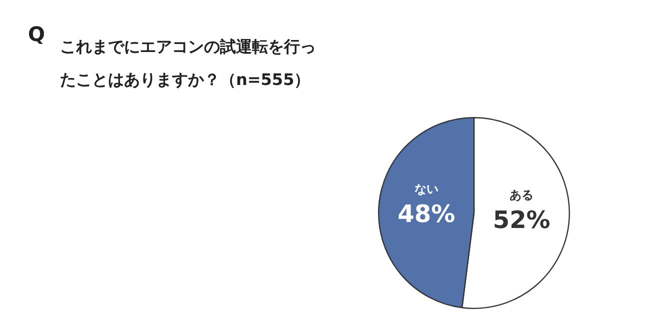  What do you see at coordinates (37, 34) in the screenshot?
I see `text: Q` at bounding box center [37, 34].